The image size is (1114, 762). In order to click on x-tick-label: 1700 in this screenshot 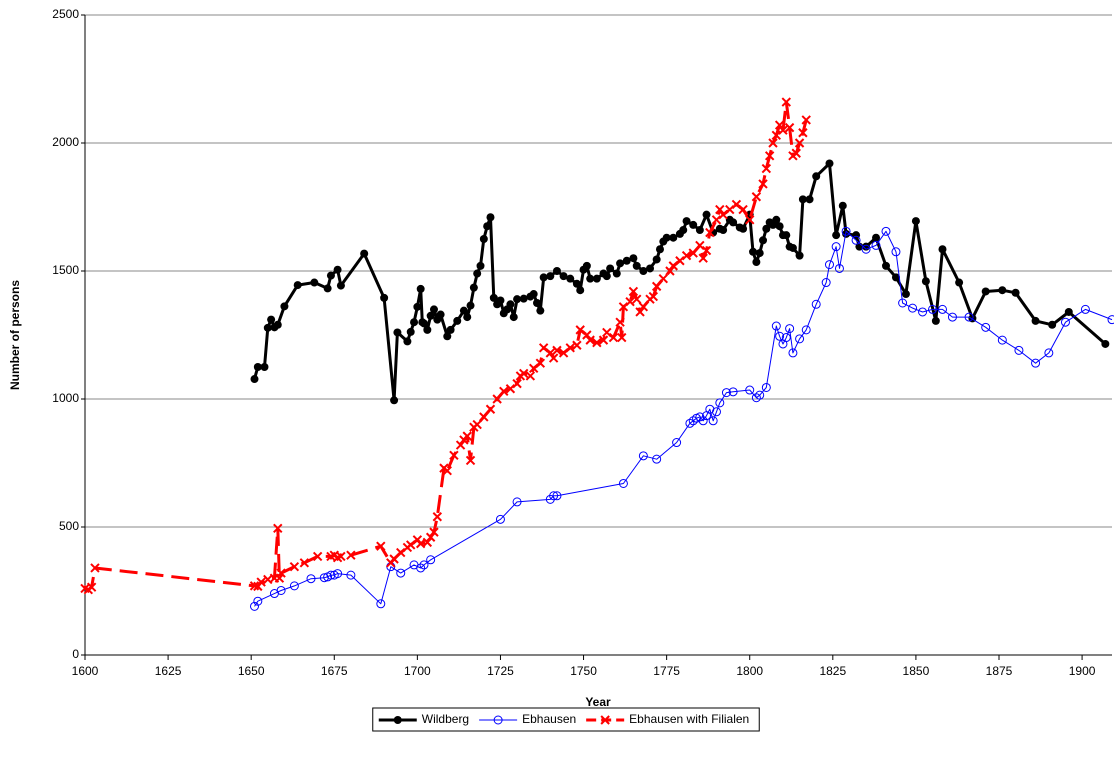, I will do `click(417, 671)`.